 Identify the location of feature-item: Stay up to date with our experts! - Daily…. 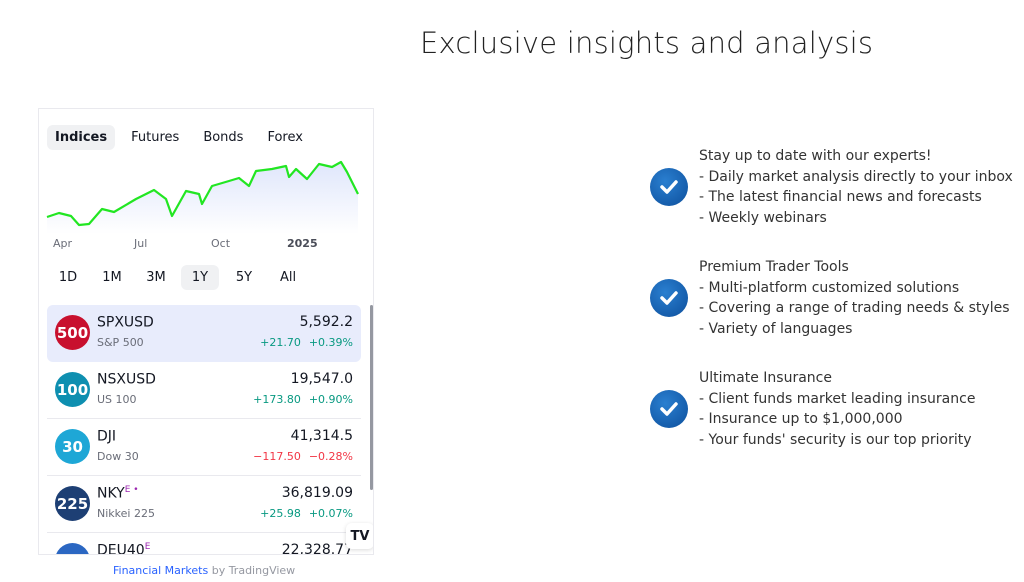
(831, 187).